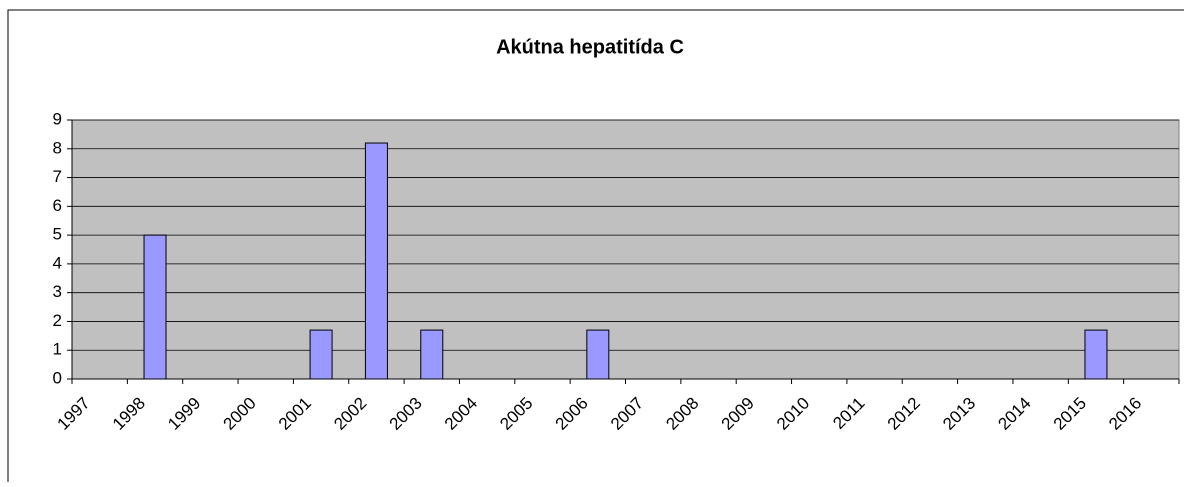 The width and height of the screenshot is (1184, 487). Describe the element at coordinates (57, 349) in the screenshot. I see `y-tick-label: 1` at that location.